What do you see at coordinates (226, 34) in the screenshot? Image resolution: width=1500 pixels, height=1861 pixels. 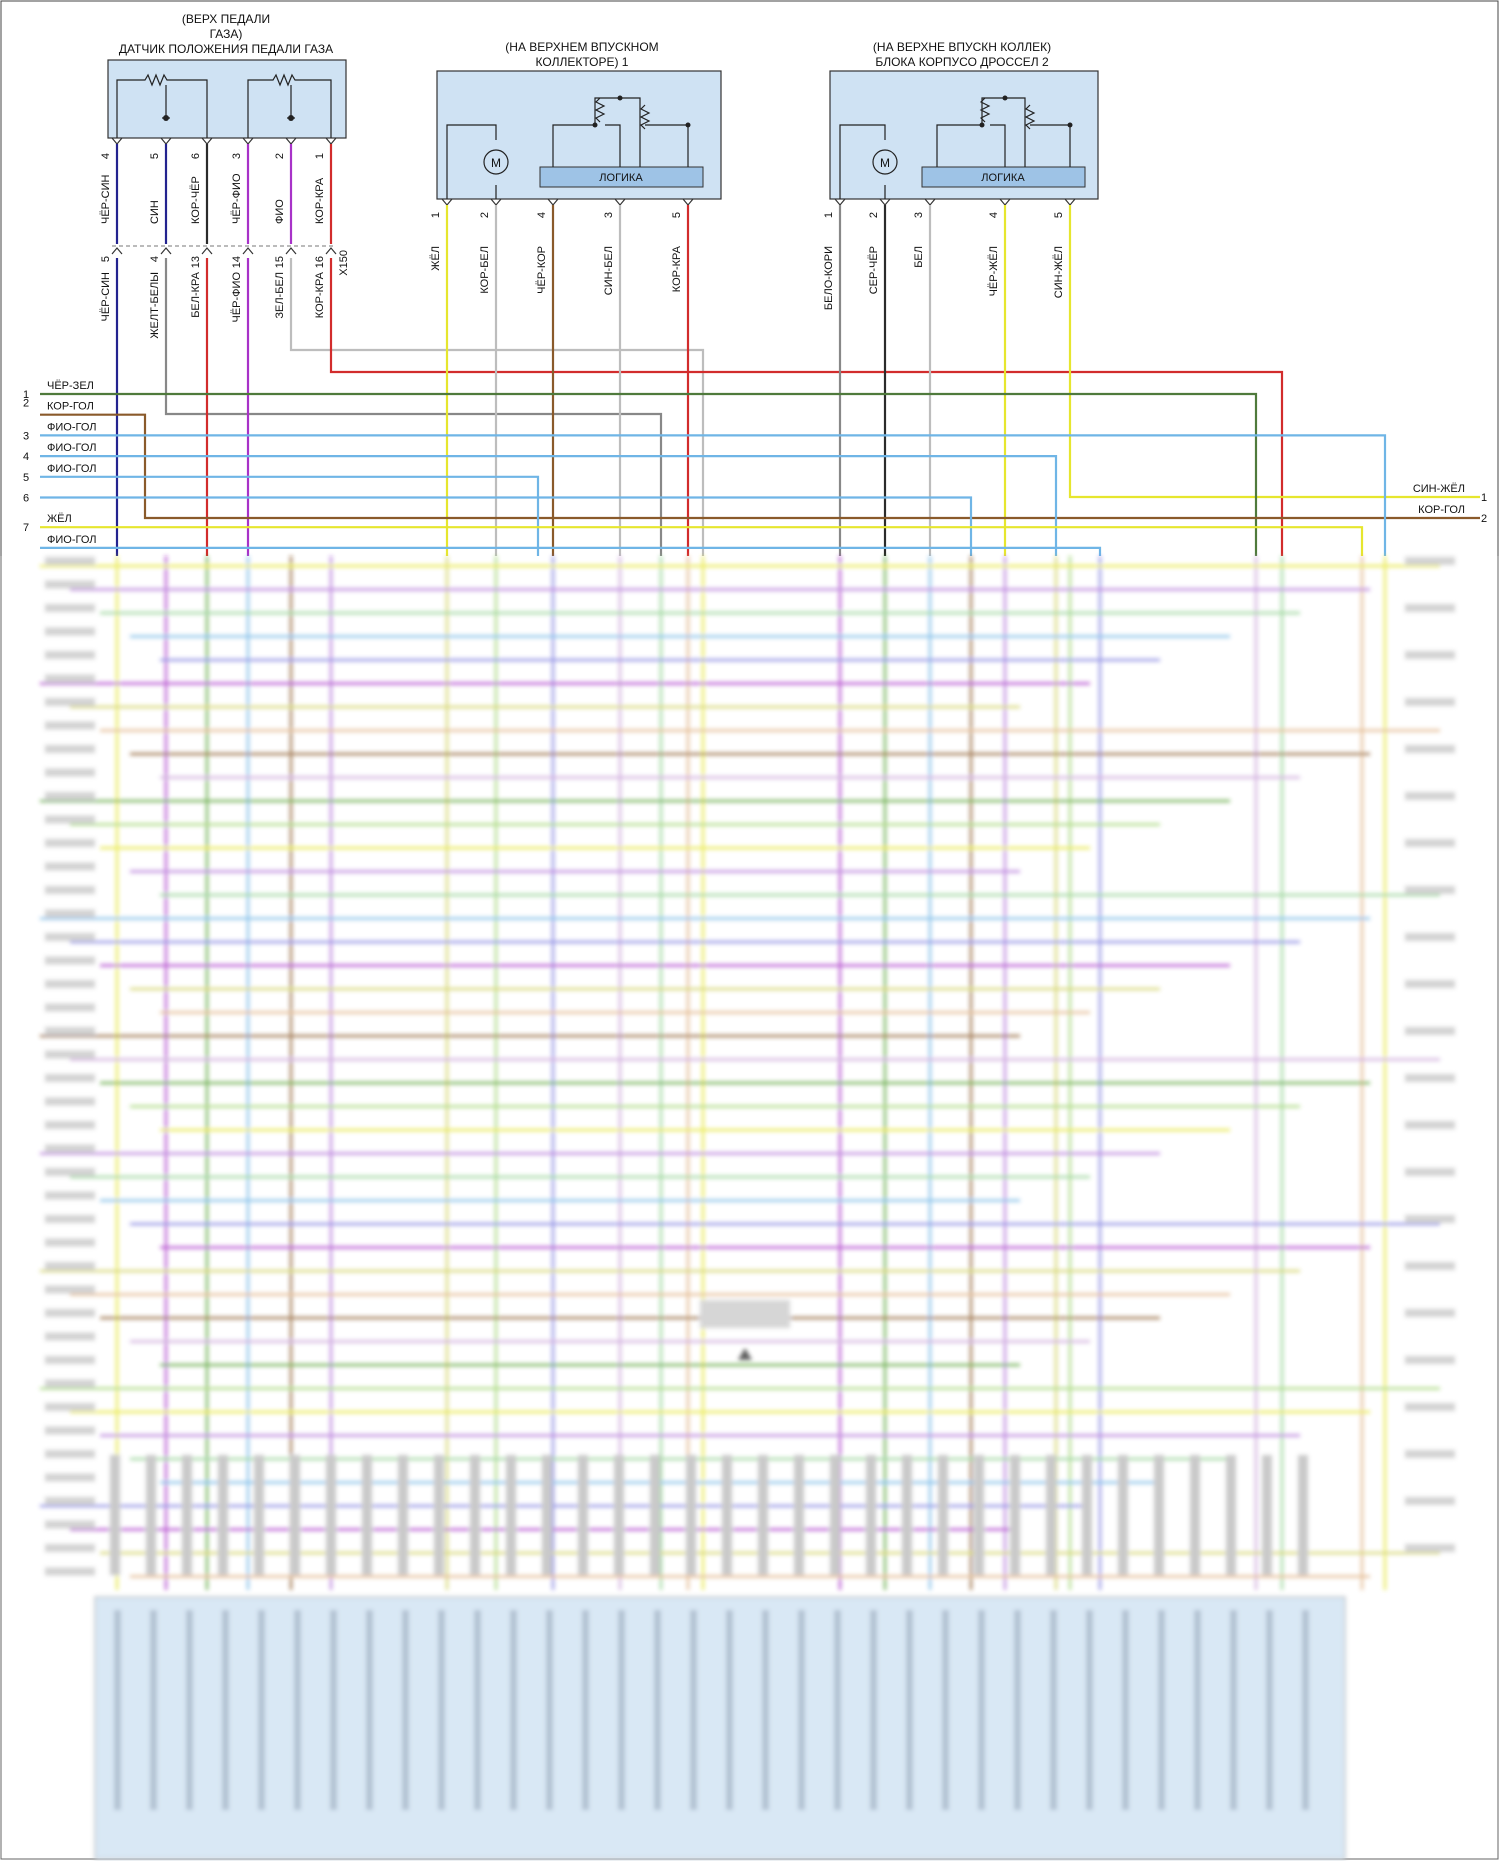 I see `pedal-heading-2: ГАЗА)` at bounding box center [226, 34].